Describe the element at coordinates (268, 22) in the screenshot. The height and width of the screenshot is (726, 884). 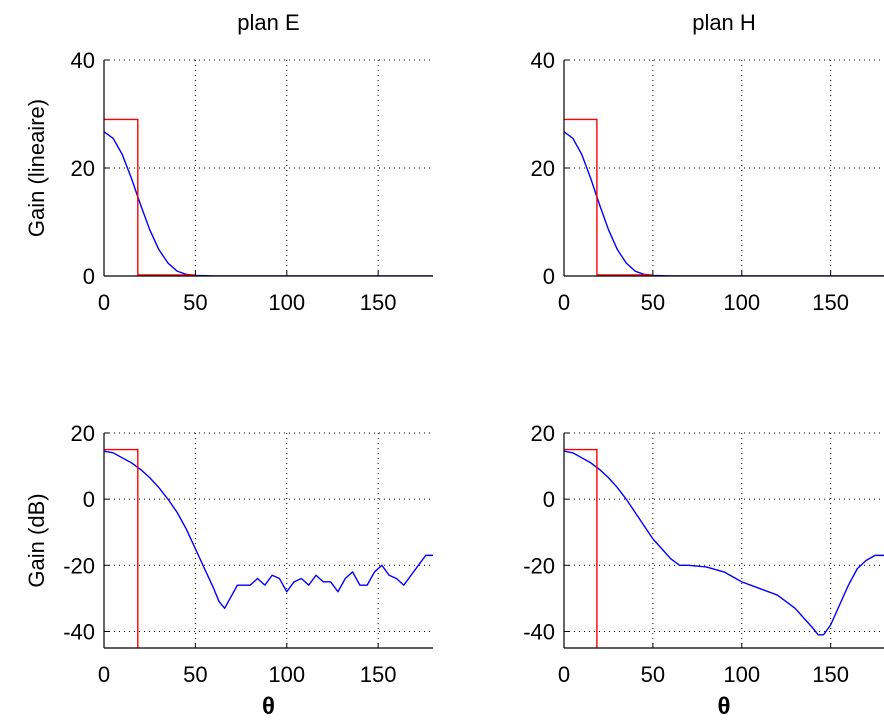
I see `subplot-title: plan E` at that location.